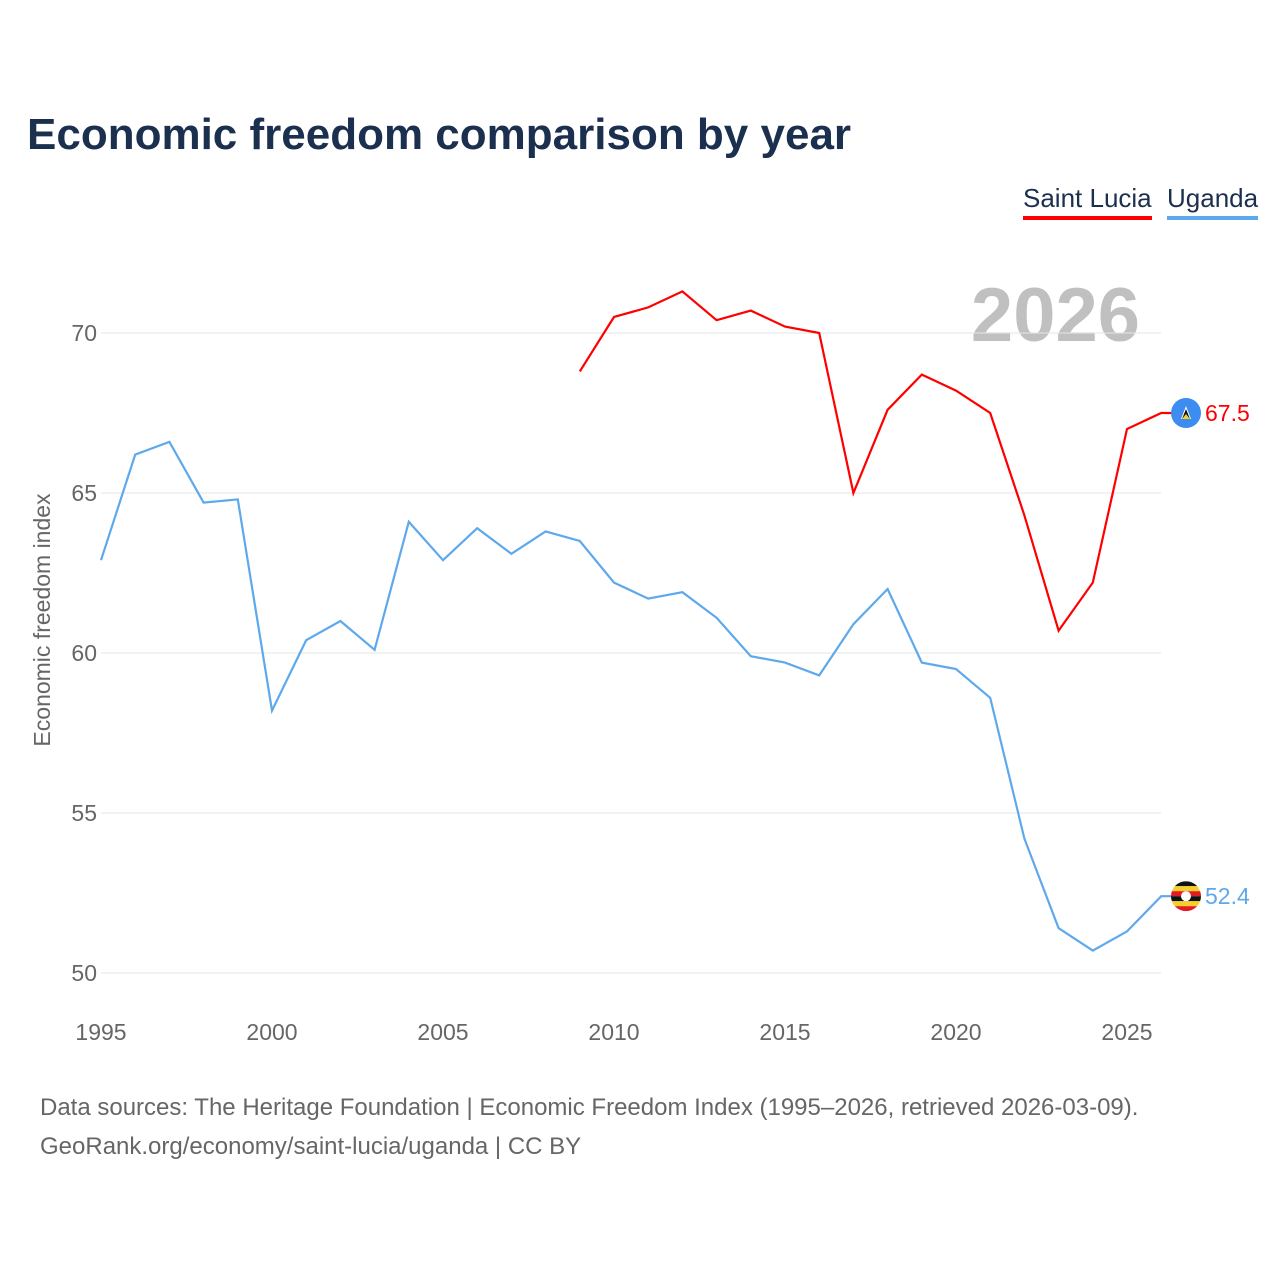  What do you see at coordinates (1087, 201) in the screenshot?
I see `legend-saint-lucia: Saint Lucia` at bounding box center [1087, 201].